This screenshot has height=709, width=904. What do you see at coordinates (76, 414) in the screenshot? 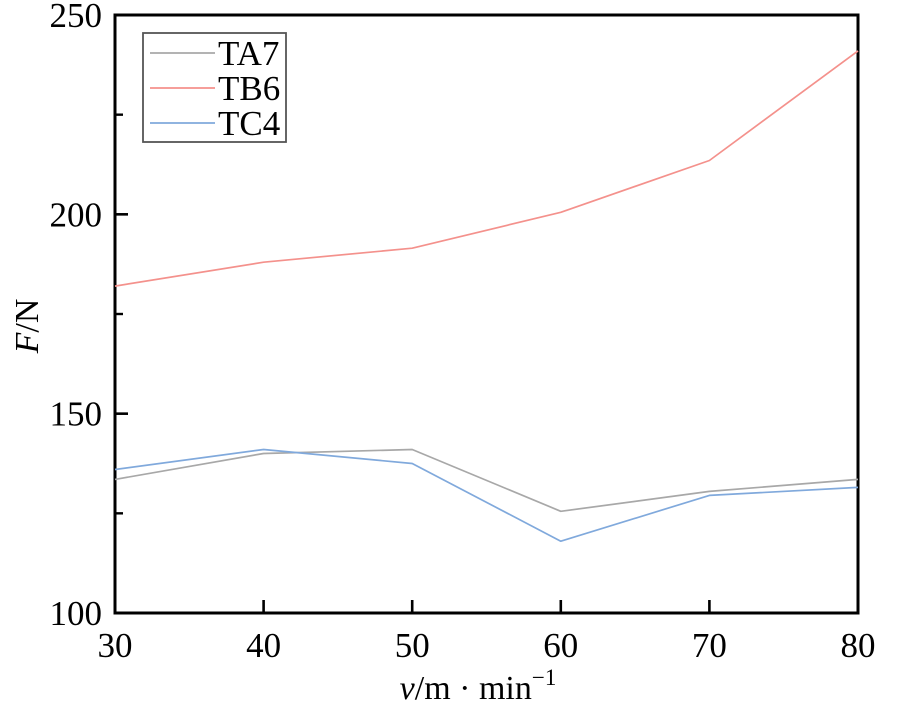
I see `y-tick-label: 150` at bounding box center [76, 414].